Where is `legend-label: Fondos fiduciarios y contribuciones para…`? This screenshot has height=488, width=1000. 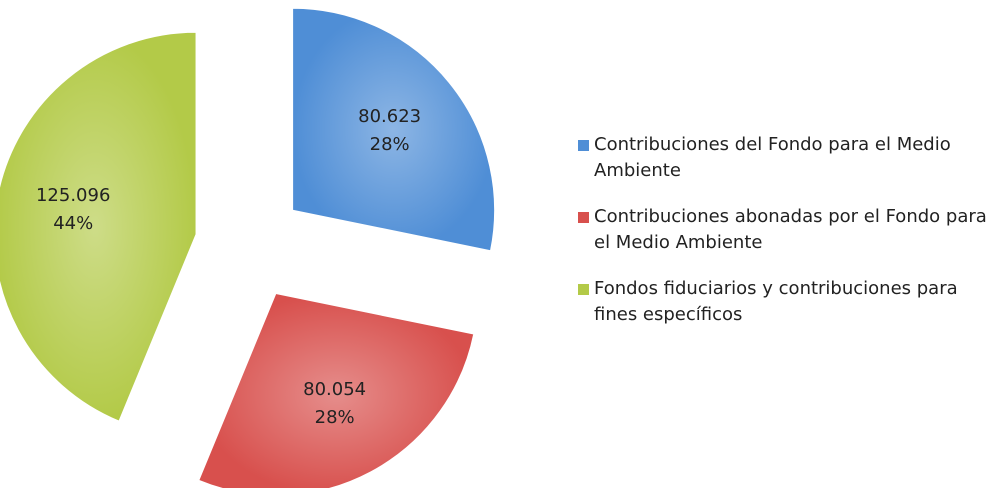
legend-label: Fondos fiduciarios y contribuciones para… is located at coordinates (776, 301).